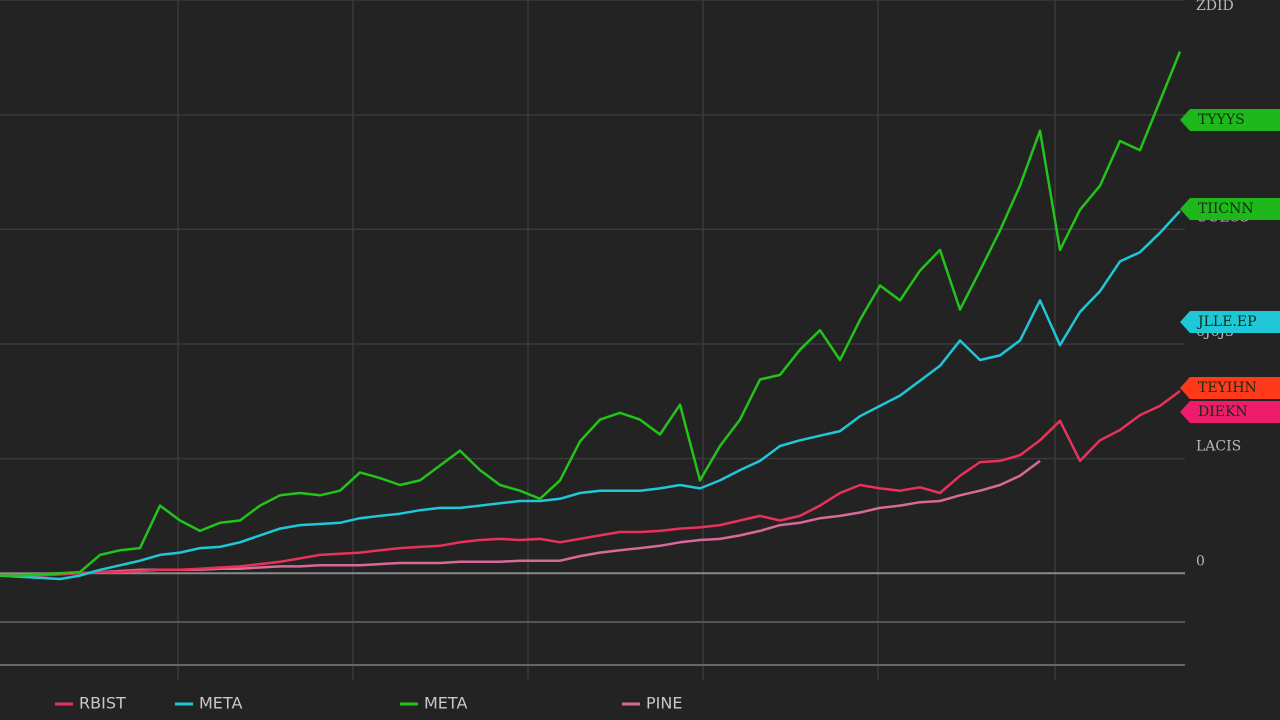  What do you see at coordinates (102, 703) in the screenshot?
I see `legend-label: RBIST` at bounding box center [102, 703].